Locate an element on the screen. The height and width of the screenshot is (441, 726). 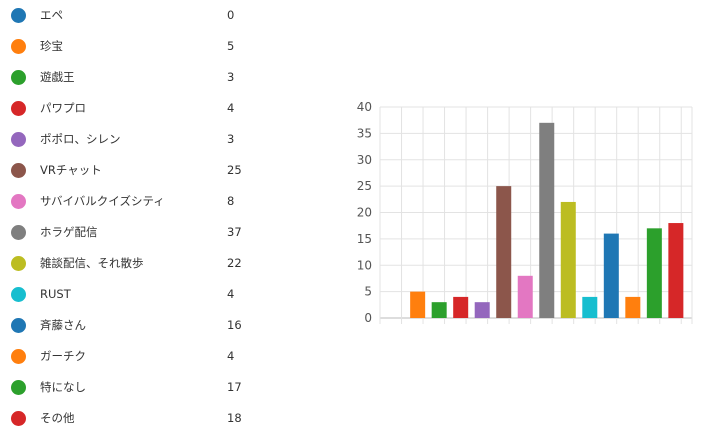
legend-label: その他 is located at coordinates (57, 418).